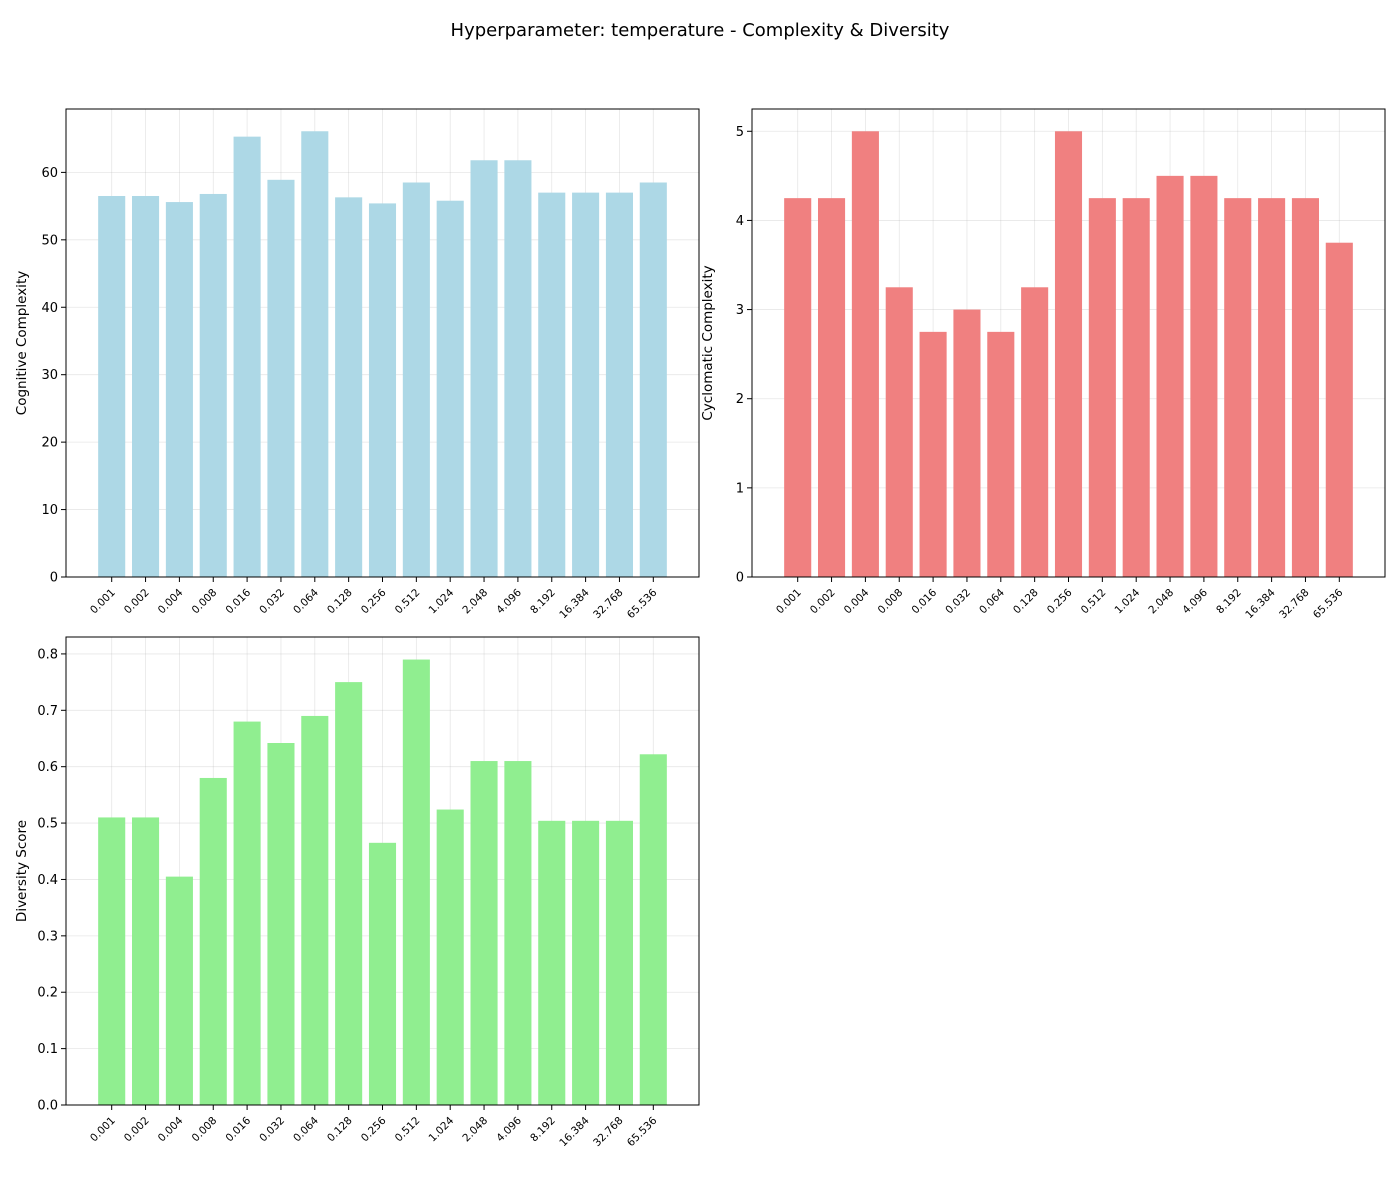  What do you see at coordinates (49, 308) in the screenshot?
I see `y-tick-label: 40` at bounding box center [49, 308].